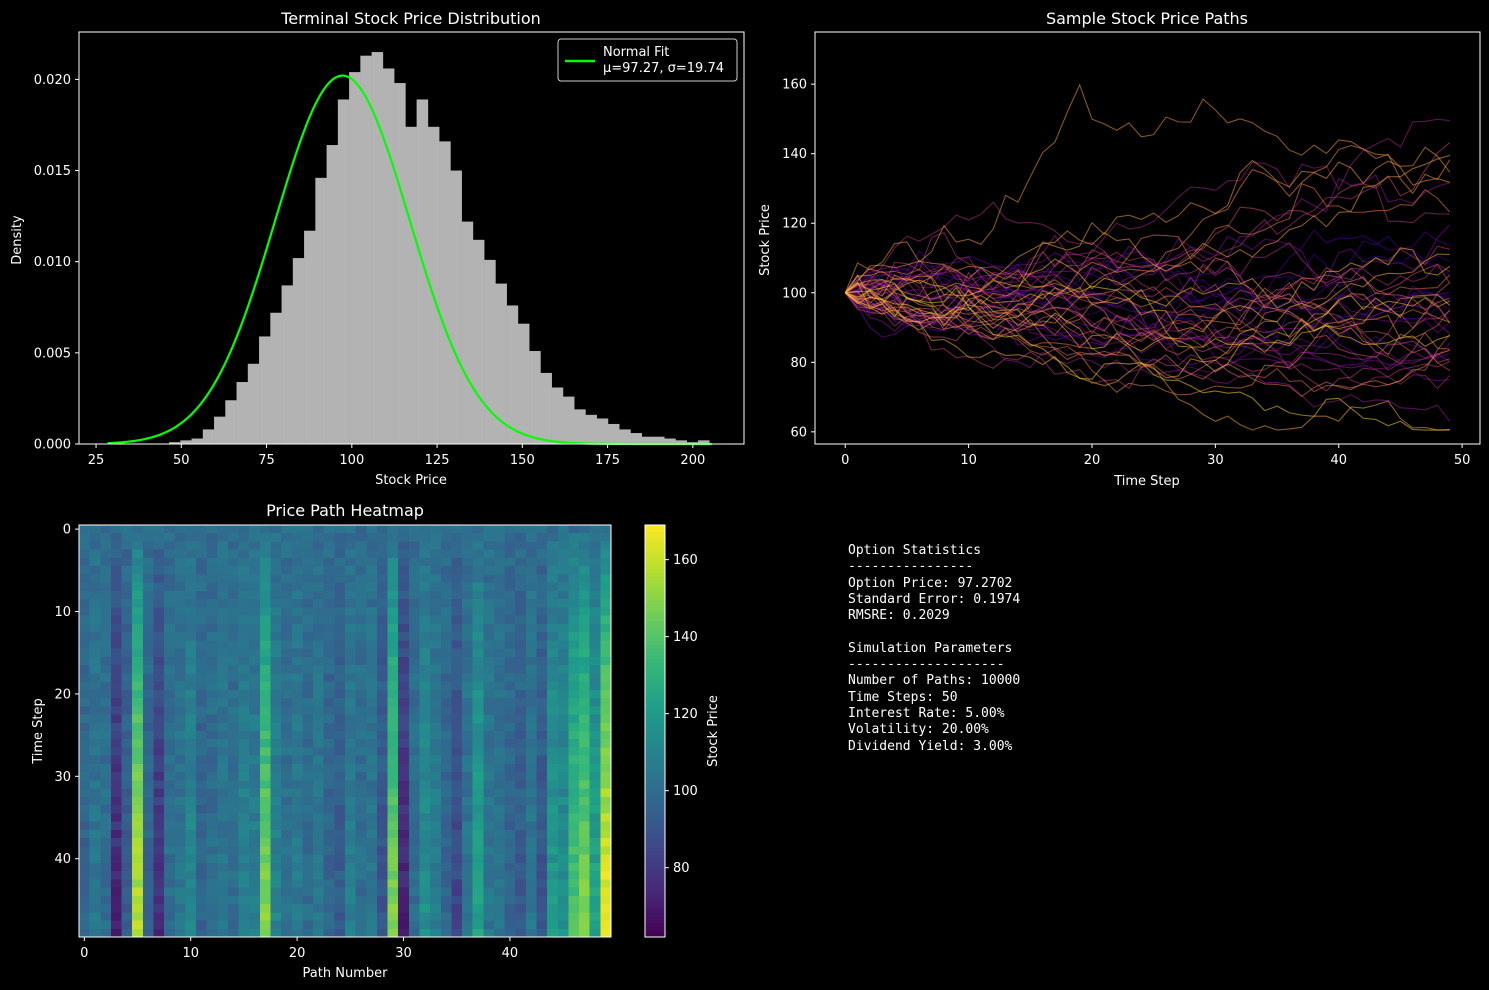 The width and height of the screenshot is (1489, 990). Describe the element at coordinates (345, 731) in the screenshot. I see `heatmap-cells` at that location.